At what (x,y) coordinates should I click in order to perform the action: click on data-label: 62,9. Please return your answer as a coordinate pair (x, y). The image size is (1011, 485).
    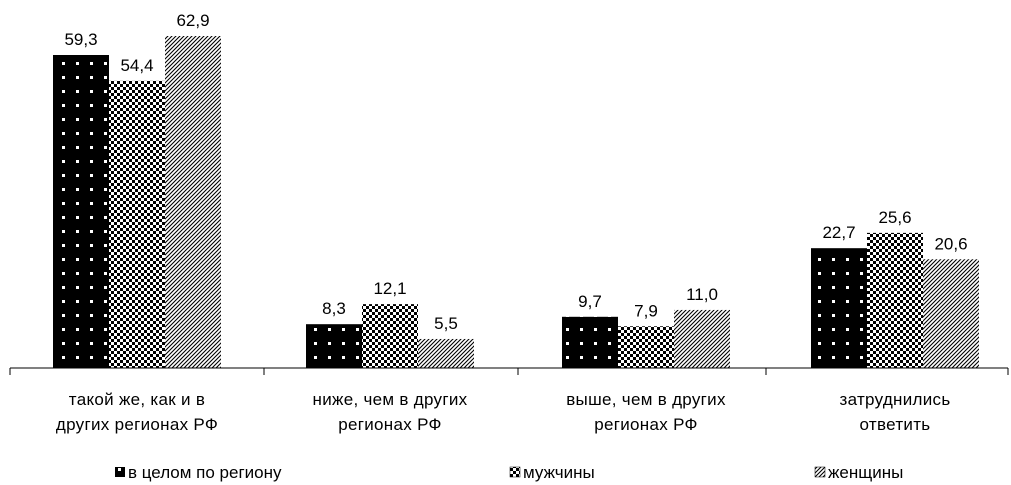
    Looking at the image, I should click on (192, 20).